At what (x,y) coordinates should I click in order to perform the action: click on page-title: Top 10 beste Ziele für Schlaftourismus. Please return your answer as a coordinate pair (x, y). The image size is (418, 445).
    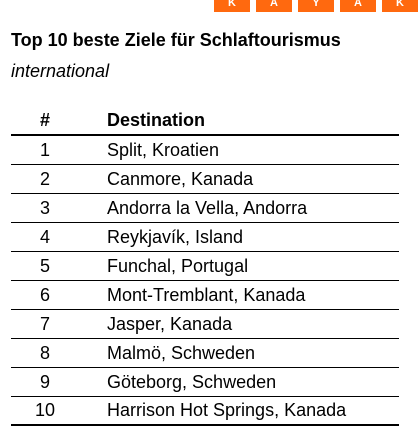
    Looking at the image, I should click on (176, 40).